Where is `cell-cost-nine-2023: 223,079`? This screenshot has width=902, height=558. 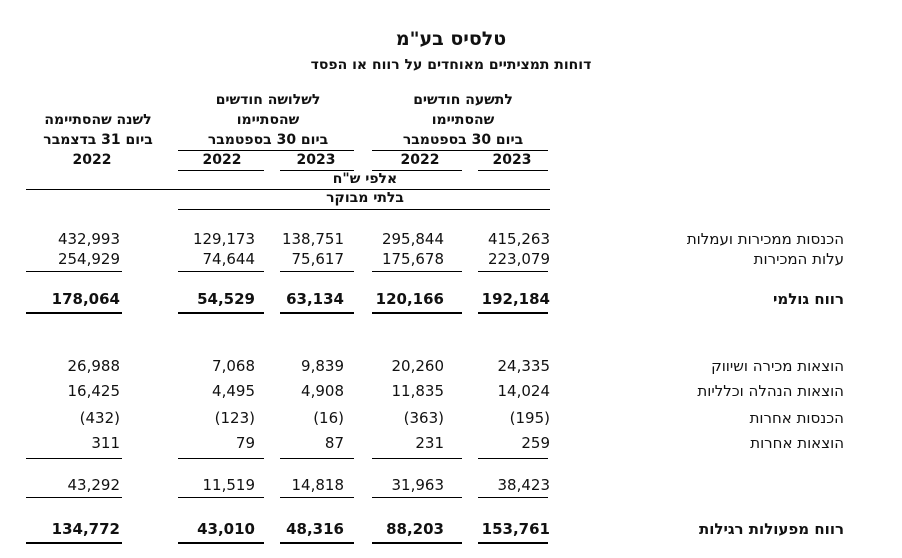 cell-cost-nine-2023: 223,079 is located at coordinates (518, 259).